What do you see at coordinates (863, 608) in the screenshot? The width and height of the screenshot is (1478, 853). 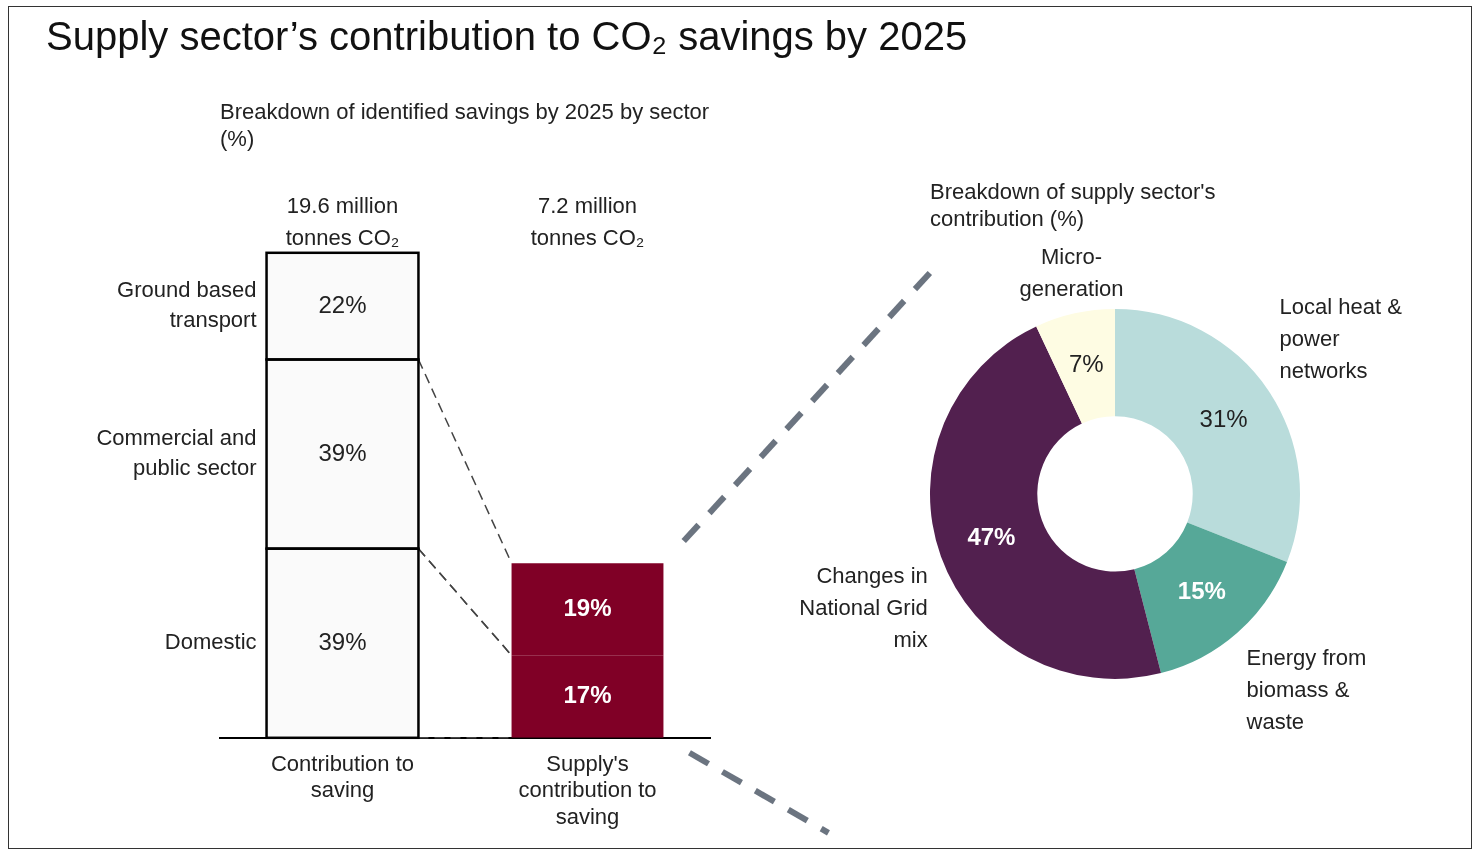 I see `slice-label: Changes in National Grid mix` at bounding box center [863, 608].